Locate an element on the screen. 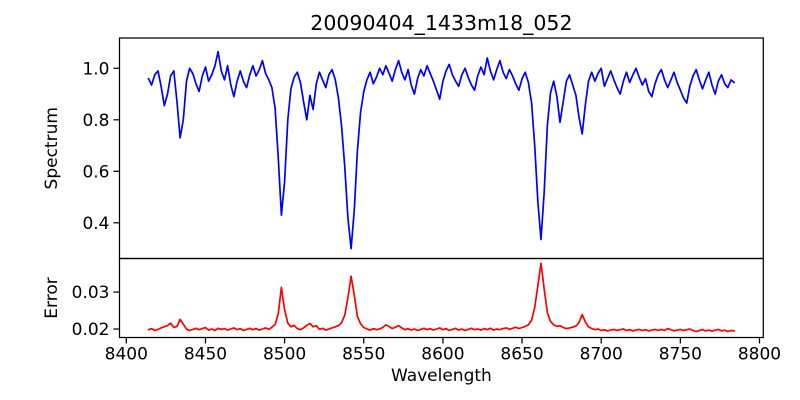 Image resolution: width=800 pixels, height=400 pixels. x-axis-label: Wavelength is located at coordinates (441, 376).